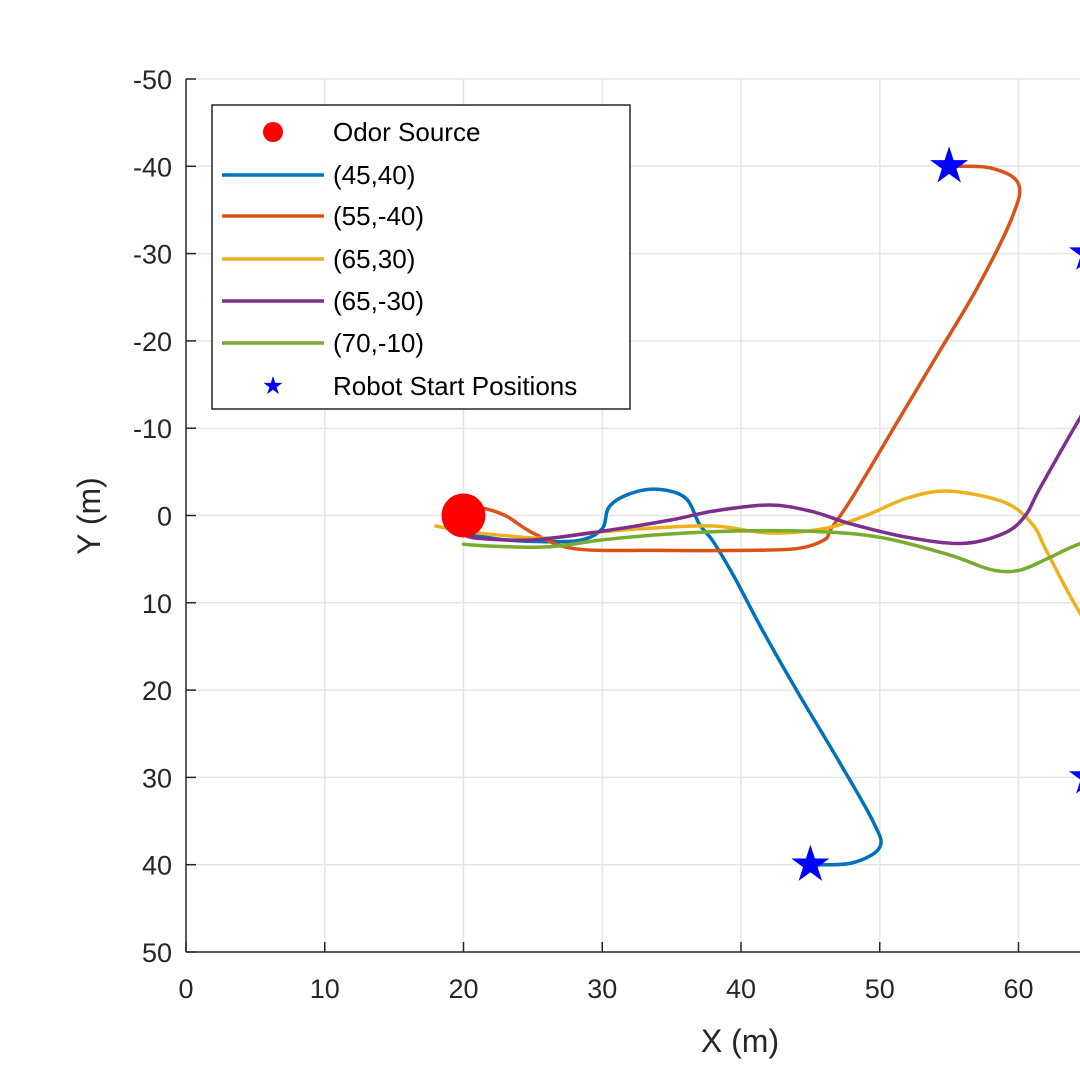 The image size is (1080, 1080). I want to click on legend-box, so click(421, 257).